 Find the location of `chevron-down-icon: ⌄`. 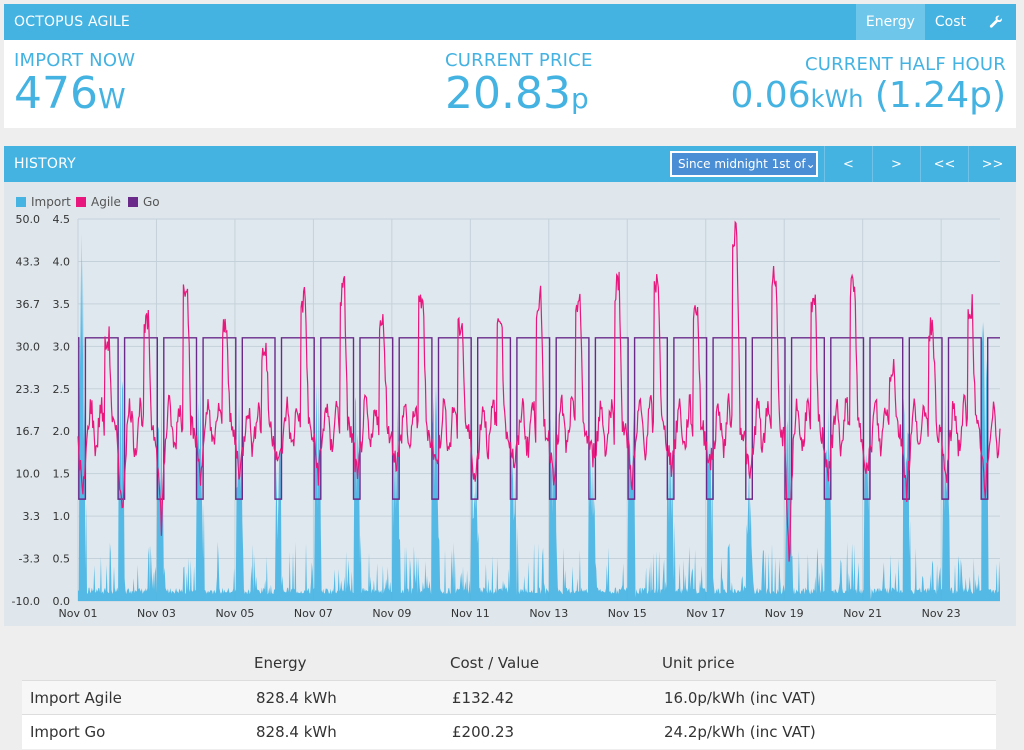

chevron-down-icon: ⌄ is located at coordinates (810, 164).